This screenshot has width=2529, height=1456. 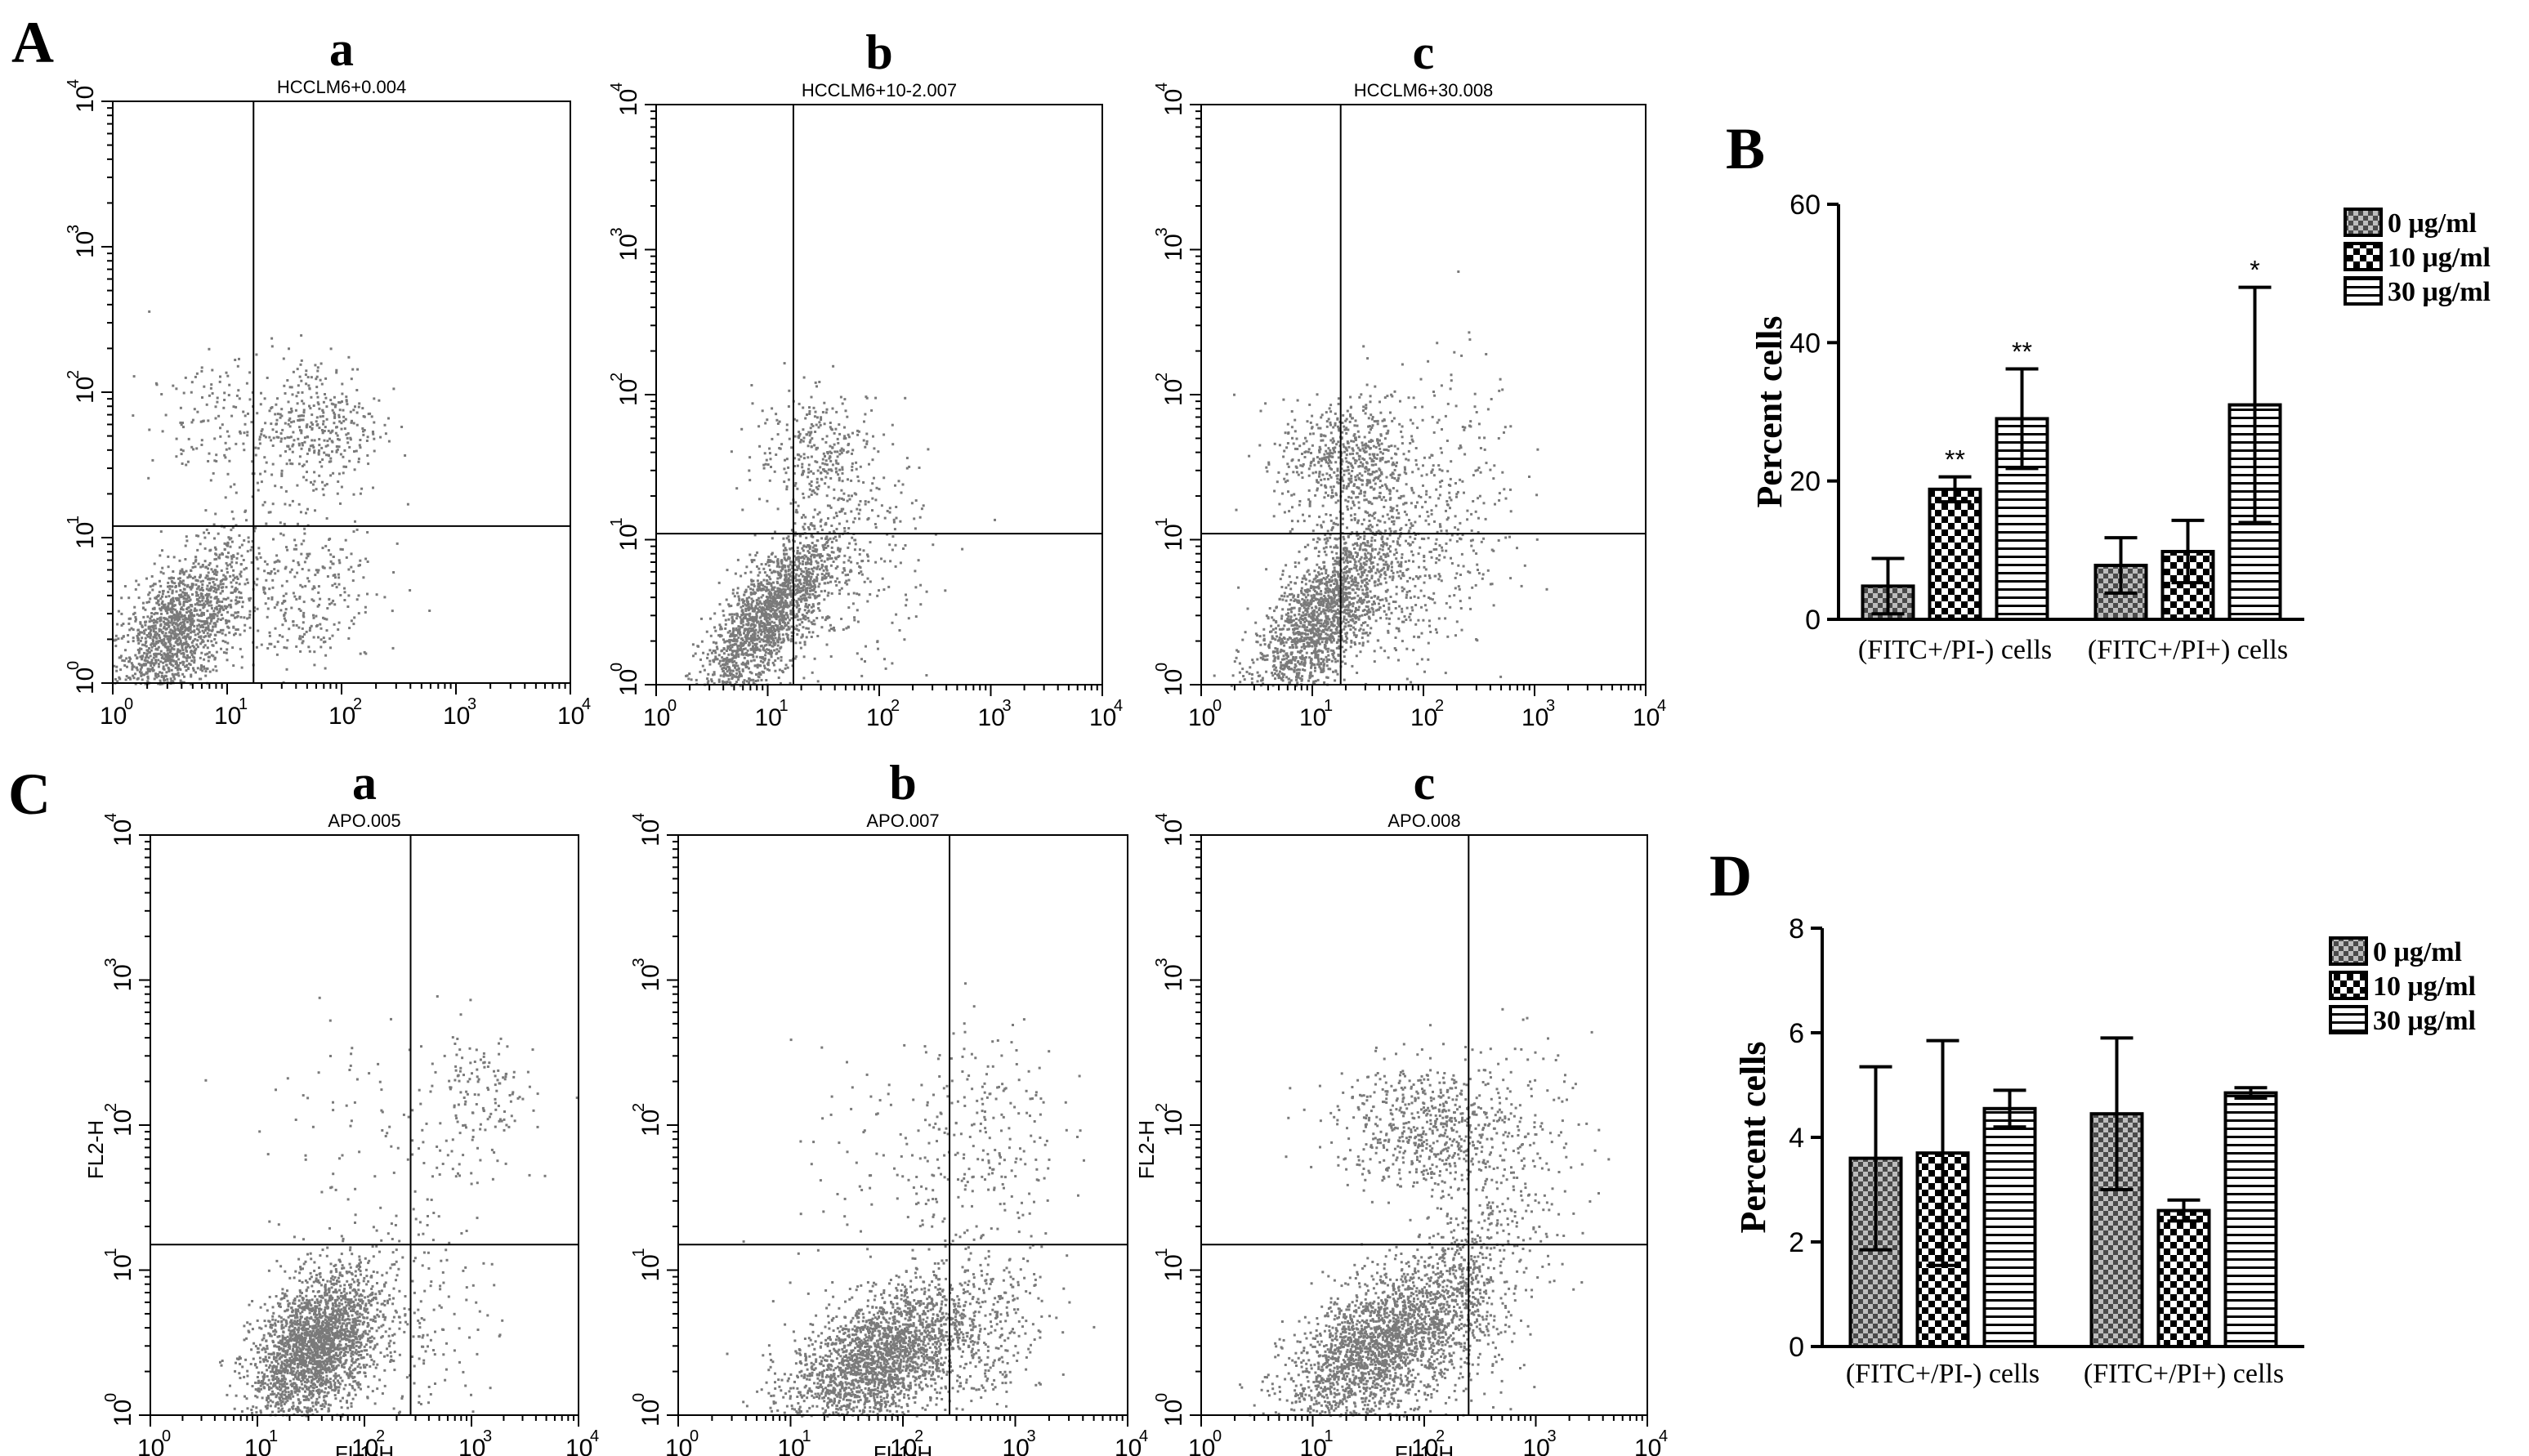 I want to click on x-tick-exponent: 2, so click(x=896, y=706).